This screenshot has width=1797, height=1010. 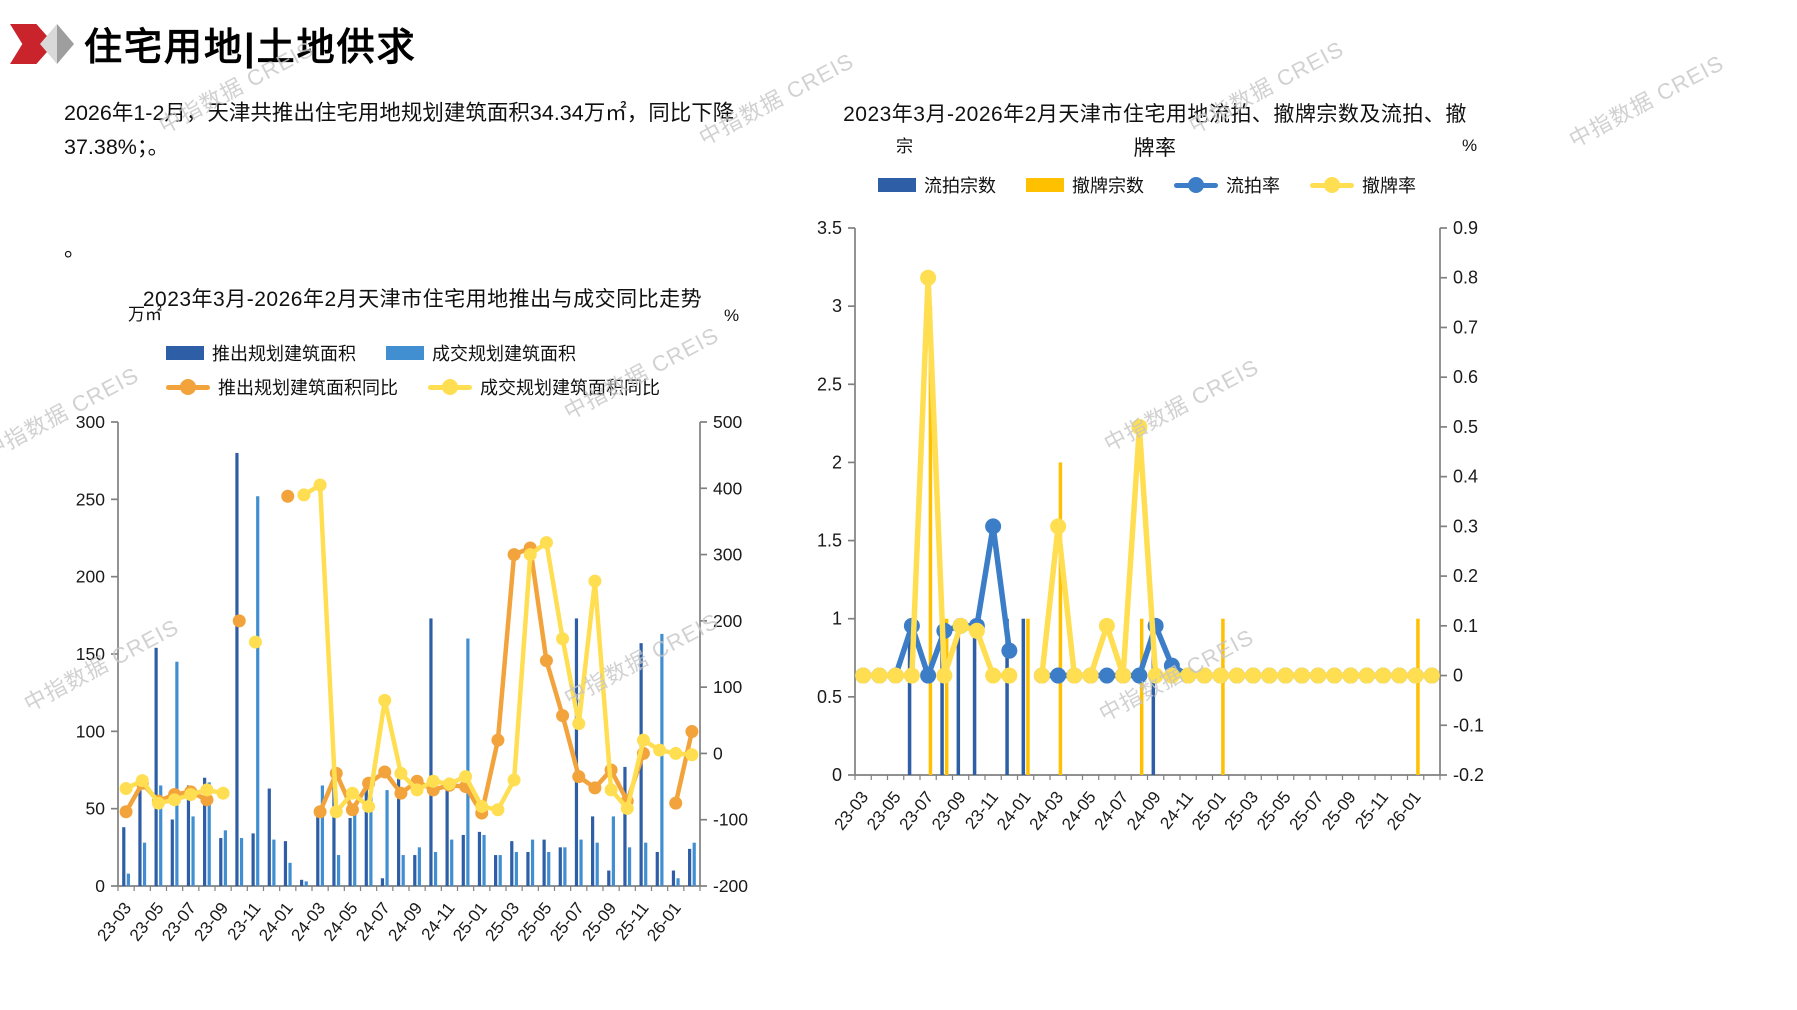 What do you see at coordinates (1465, 526) in the screenshot?
I see `svg-text: 0.3` at bounding box center [1465, 526].